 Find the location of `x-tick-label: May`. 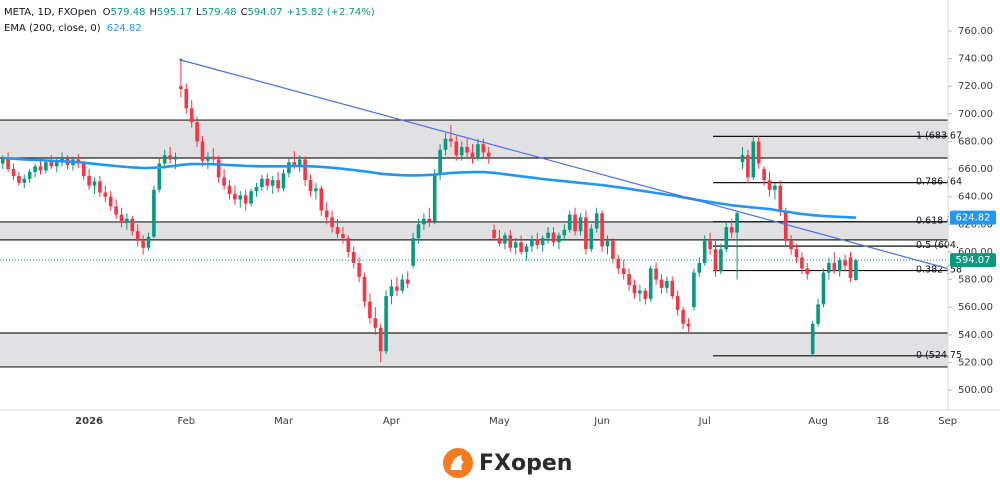

x-tick-label: May is located at coordinates (499, 421).